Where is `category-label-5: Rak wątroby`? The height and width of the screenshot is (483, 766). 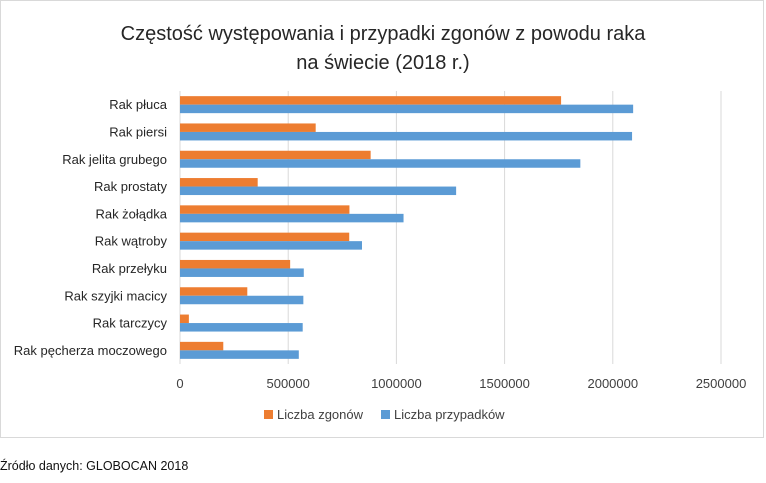
category-label-5: Rak wątroby is located at coordinates (131, 241).